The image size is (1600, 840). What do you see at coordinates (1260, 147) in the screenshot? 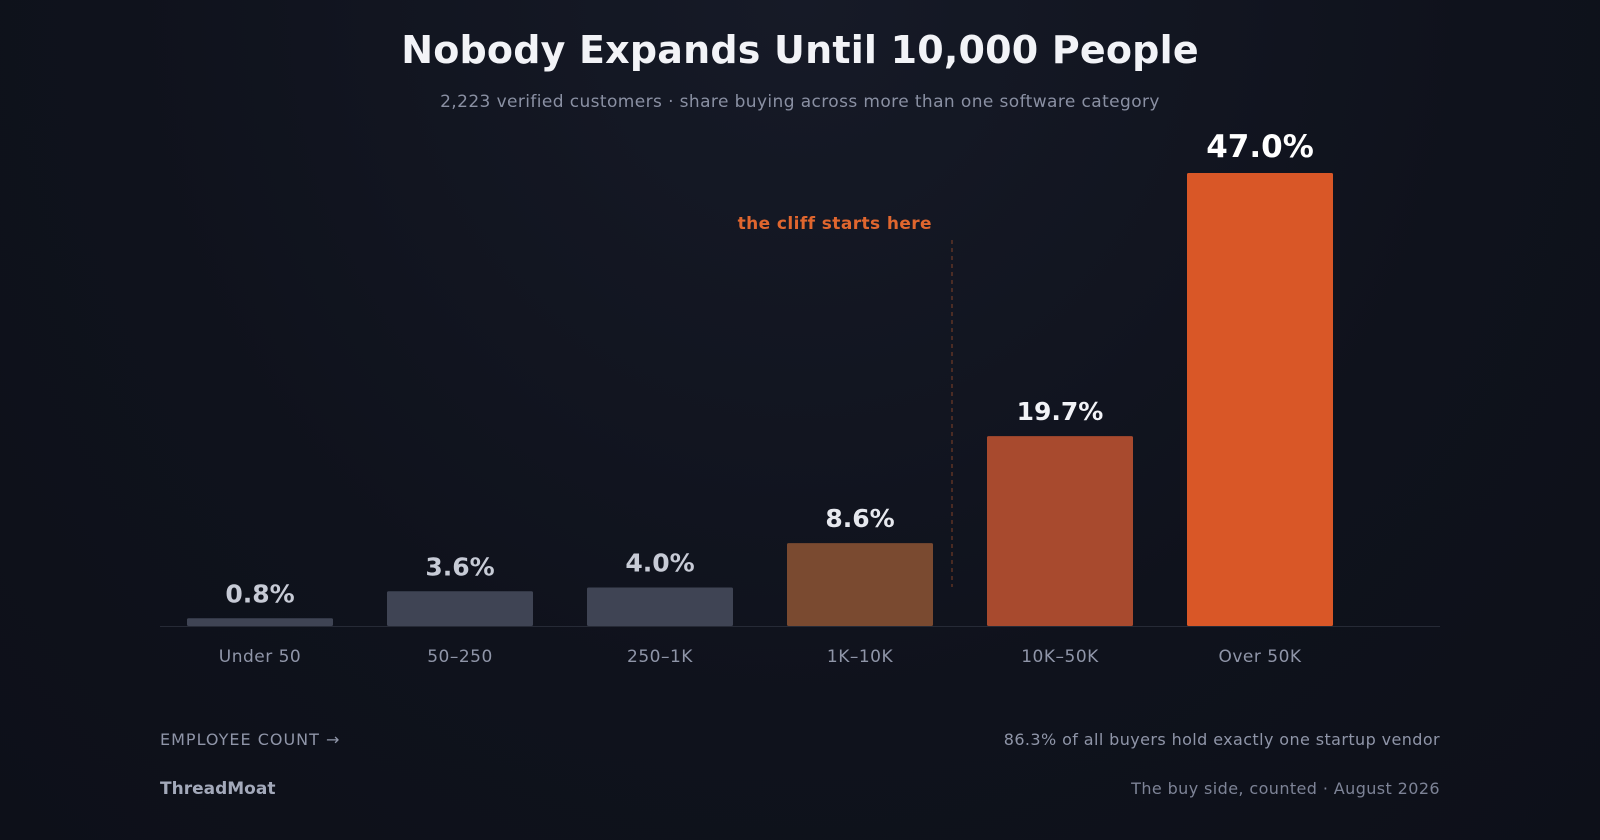
I see `data-label: 47.0%` at bounding box center [1260, 147].